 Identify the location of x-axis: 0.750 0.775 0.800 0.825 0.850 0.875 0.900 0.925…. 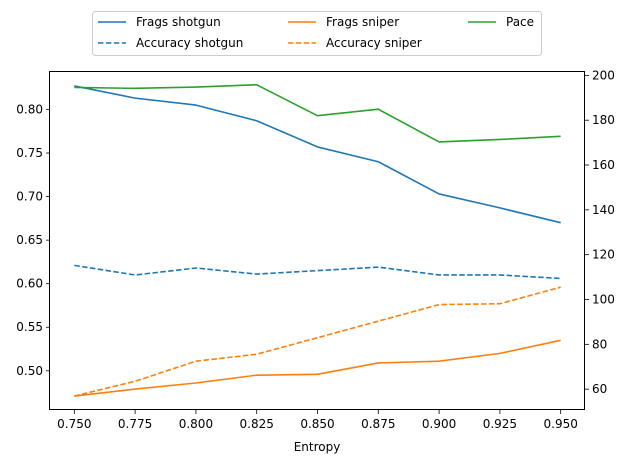
(317, 420).